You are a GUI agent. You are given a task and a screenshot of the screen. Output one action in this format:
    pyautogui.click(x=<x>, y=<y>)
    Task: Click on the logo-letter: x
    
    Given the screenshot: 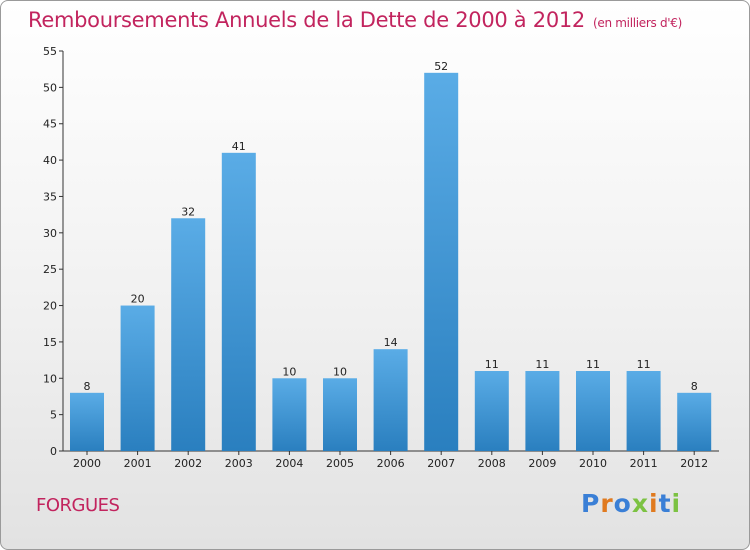 What is the action you would take?
    pyautogui.click(x=640, y=503)
    